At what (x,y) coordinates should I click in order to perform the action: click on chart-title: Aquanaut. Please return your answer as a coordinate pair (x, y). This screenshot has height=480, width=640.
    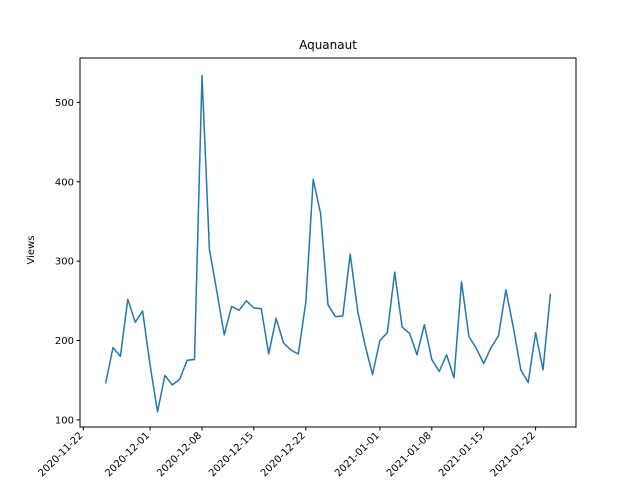
    Looking at the image, I should click on (328, 45).